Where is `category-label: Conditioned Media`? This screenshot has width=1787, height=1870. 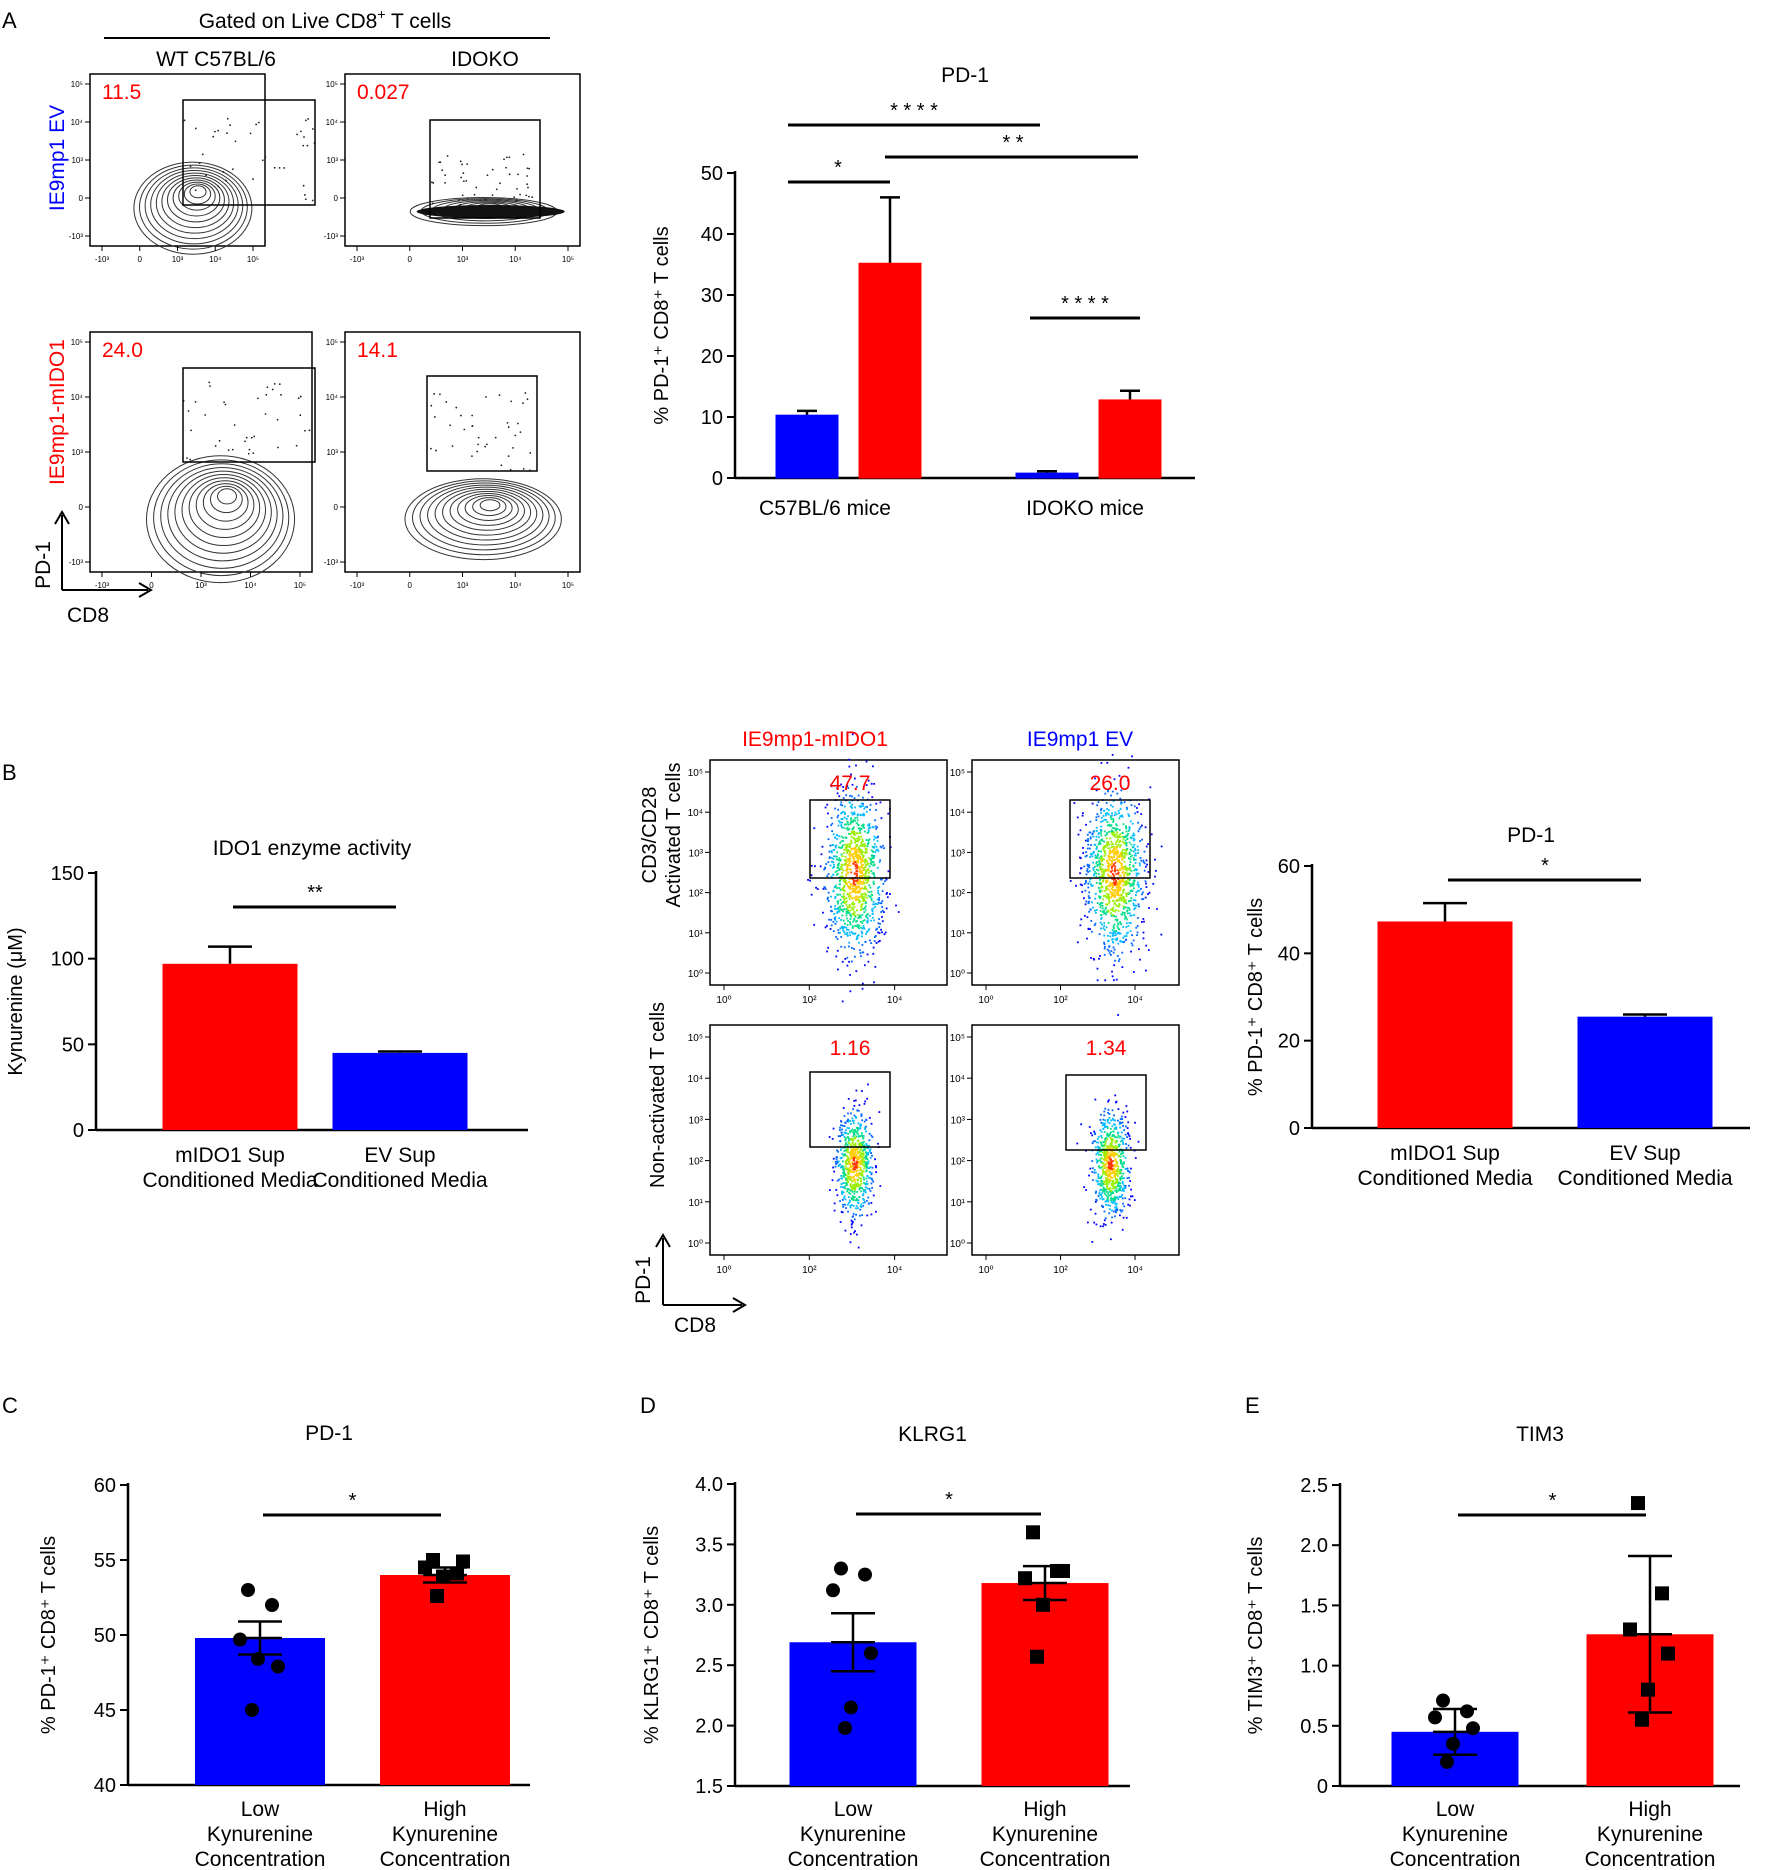 category-label: Conditioned Media is located at coordinates (1444, 1178).